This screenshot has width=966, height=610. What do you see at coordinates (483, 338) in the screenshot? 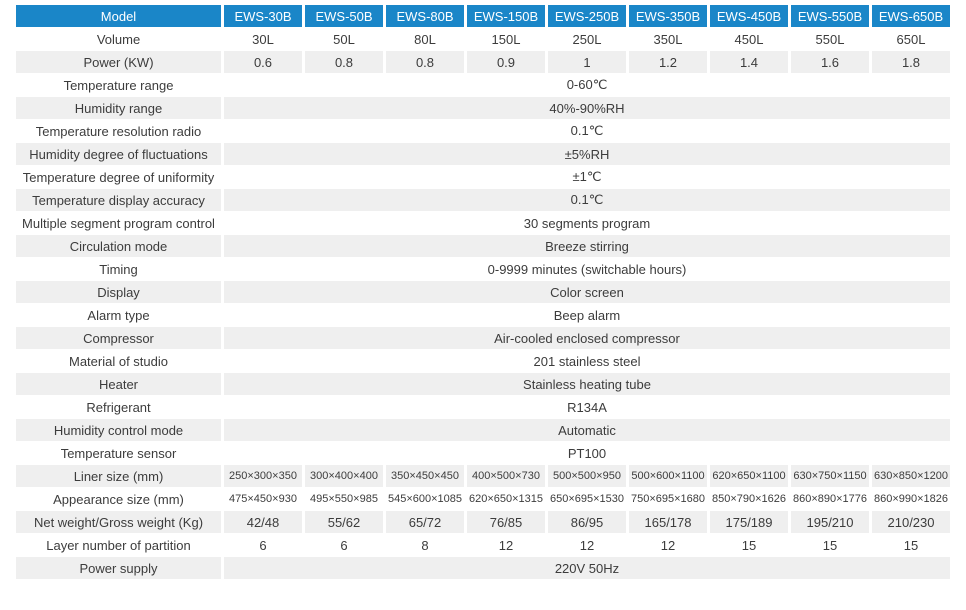
I see `table-row: Compressor Air-cooled enclosed compressor` at bounding box center [483, 338].